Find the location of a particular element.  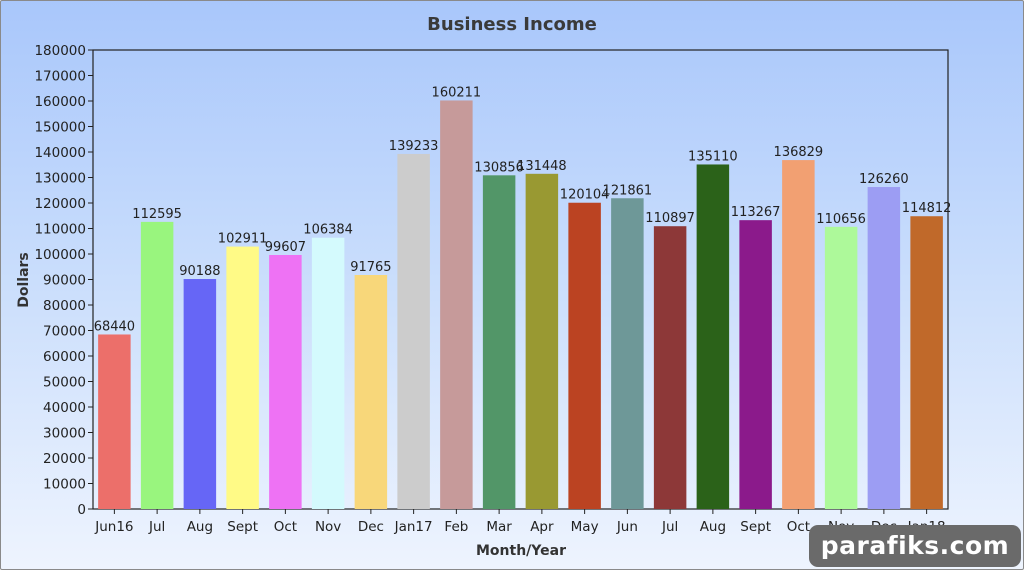

data-label: 126260 is located at coordinates (884, 179).